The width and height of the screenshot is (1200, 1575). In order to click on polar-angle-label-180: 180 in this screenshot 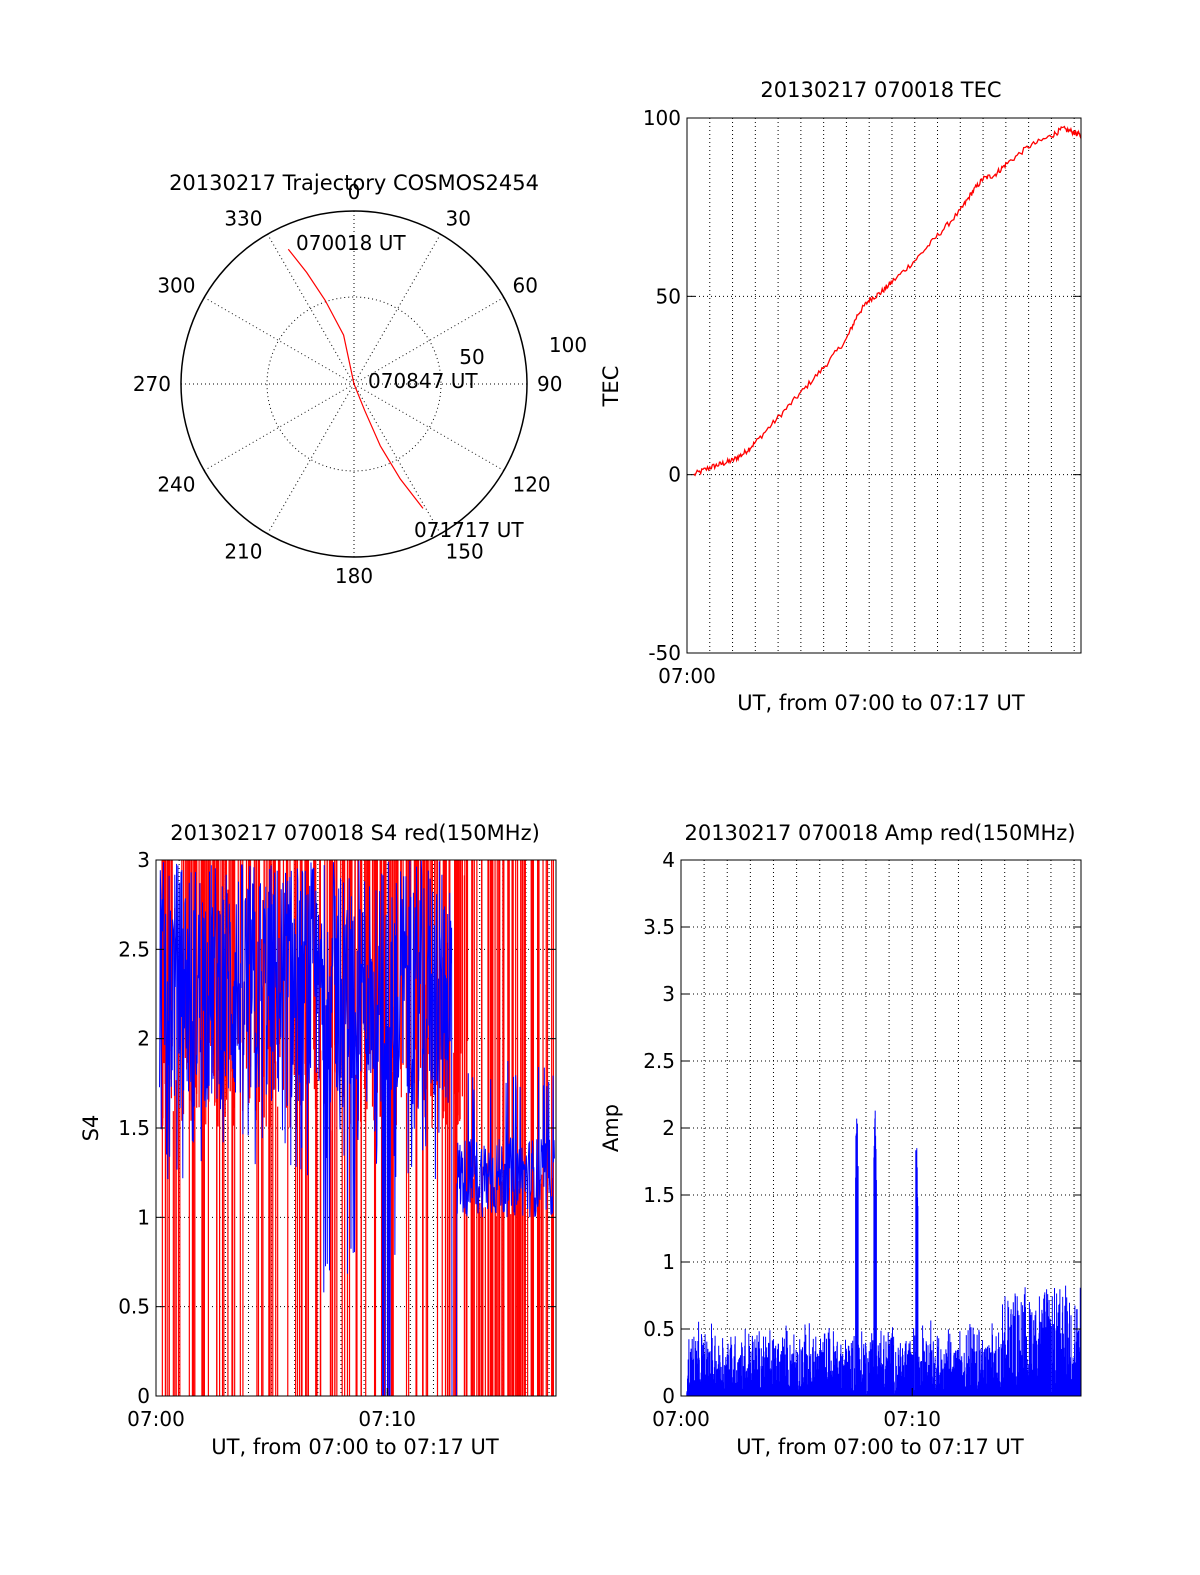, I will do `click(354, 576)`.